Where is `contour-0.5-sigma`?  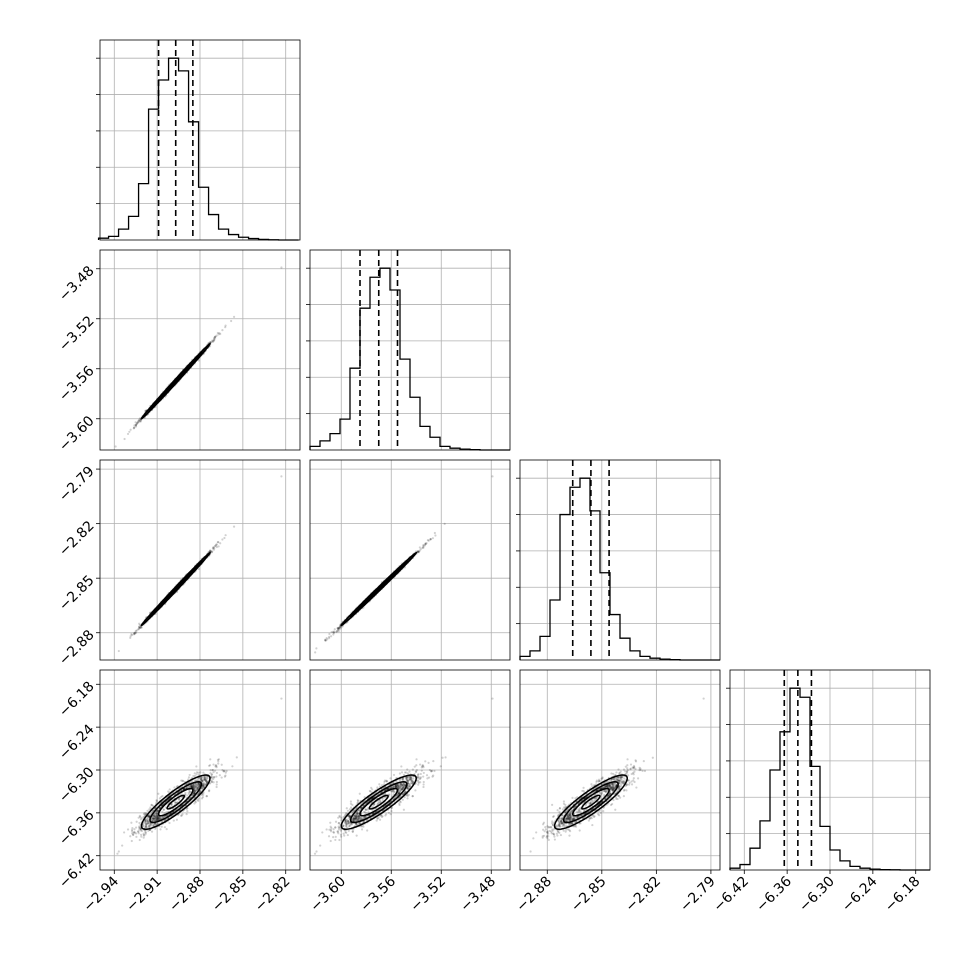 contour-0.5-sigma is located at coordinates (176, 381).